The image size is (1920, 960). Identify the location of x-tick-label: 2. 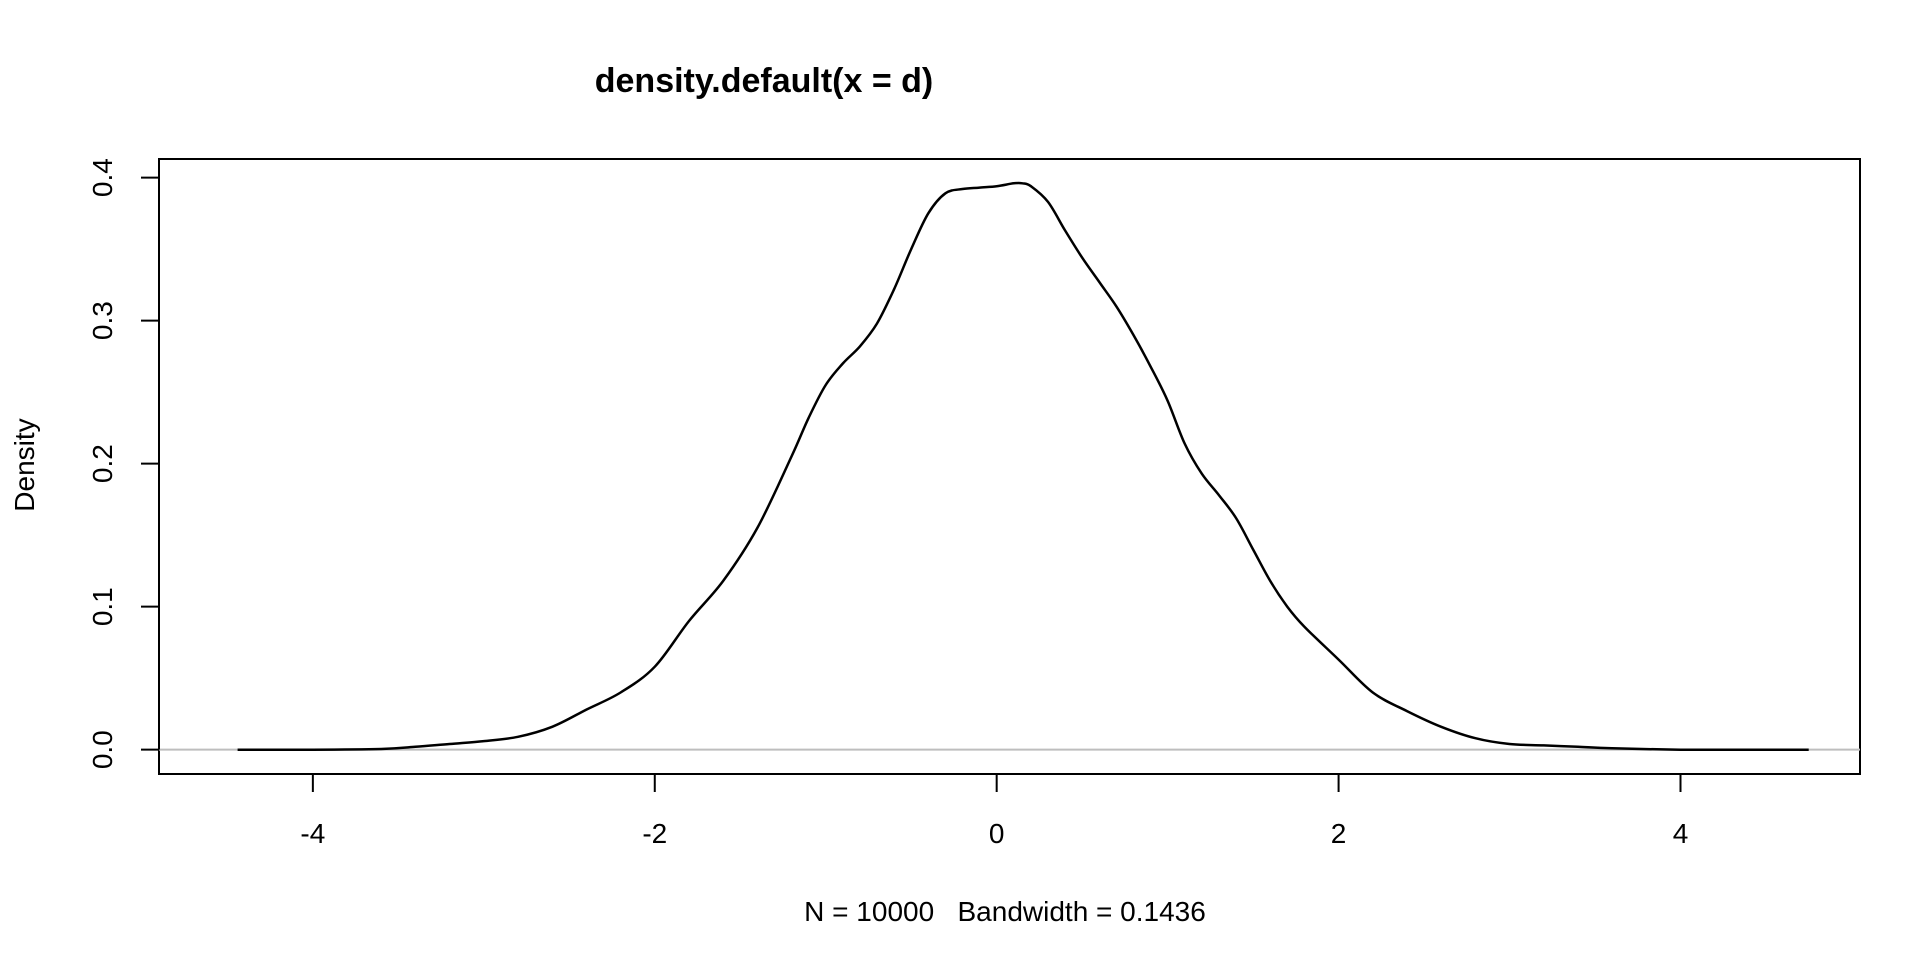
(1339, 833).